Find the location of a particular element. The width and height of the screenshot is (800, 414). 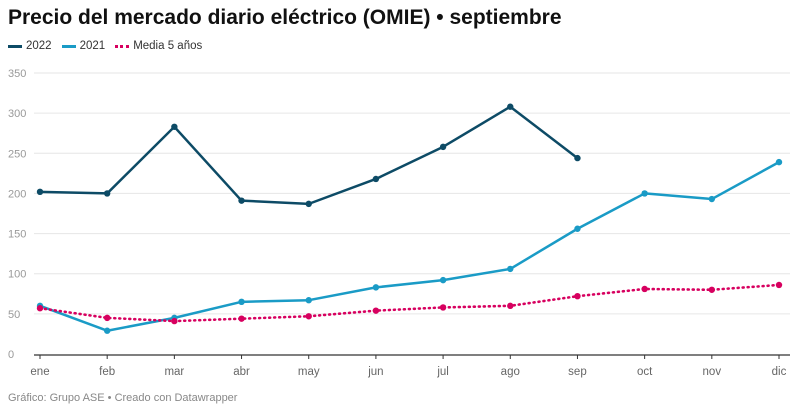

legend-label: 2022 is located at coordinates (39, 46).